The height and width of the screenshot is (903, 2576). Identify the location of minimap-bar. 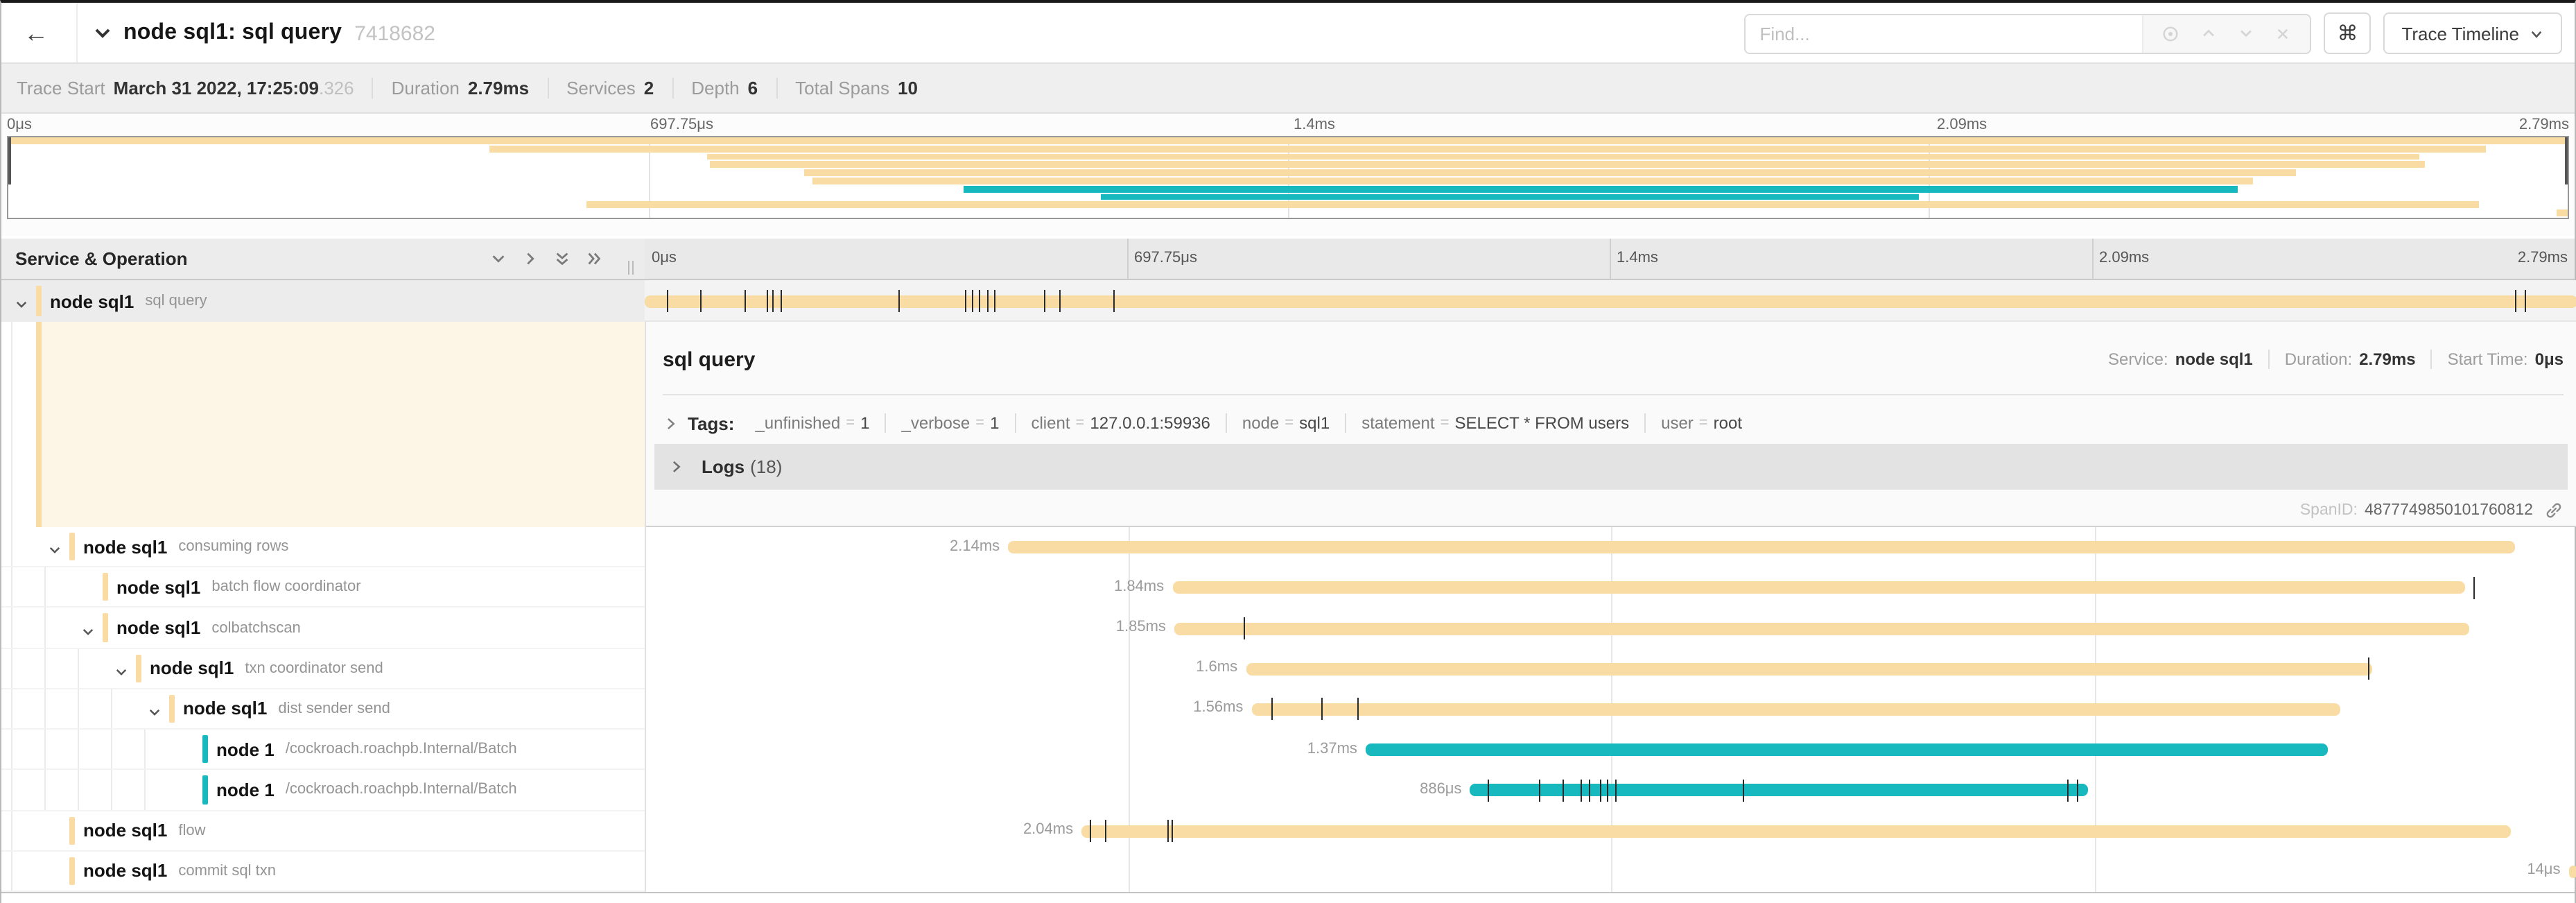
(1288, 140).